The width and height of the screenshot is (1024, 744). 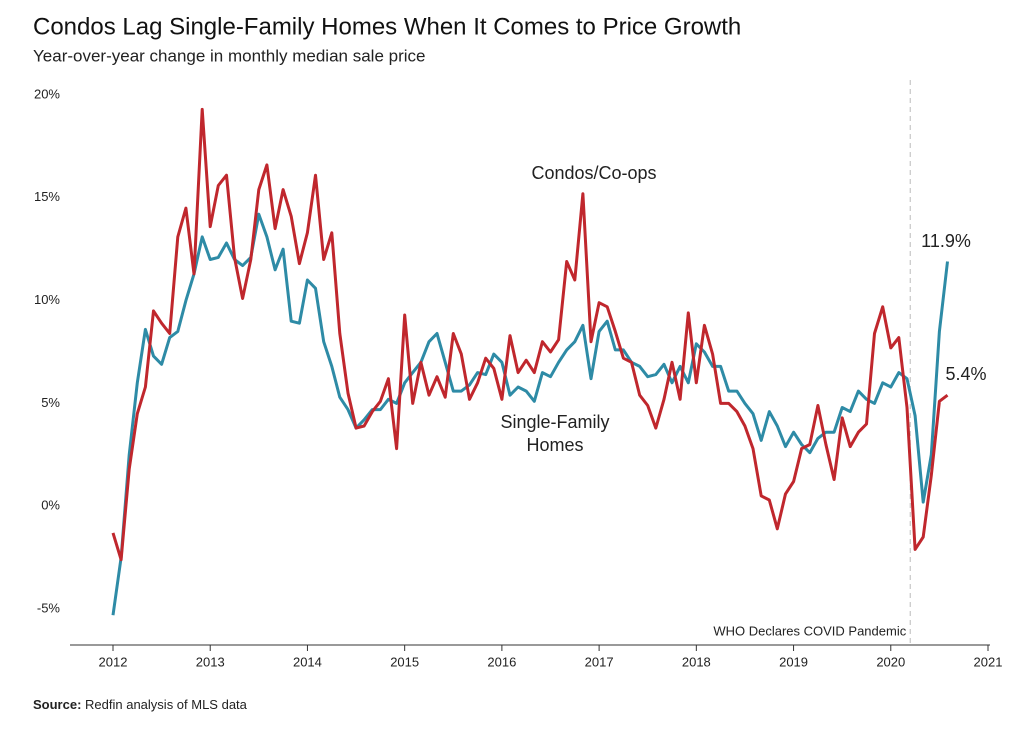 I want to click on y-tick-label: 10%, so click(x=47, y=299).